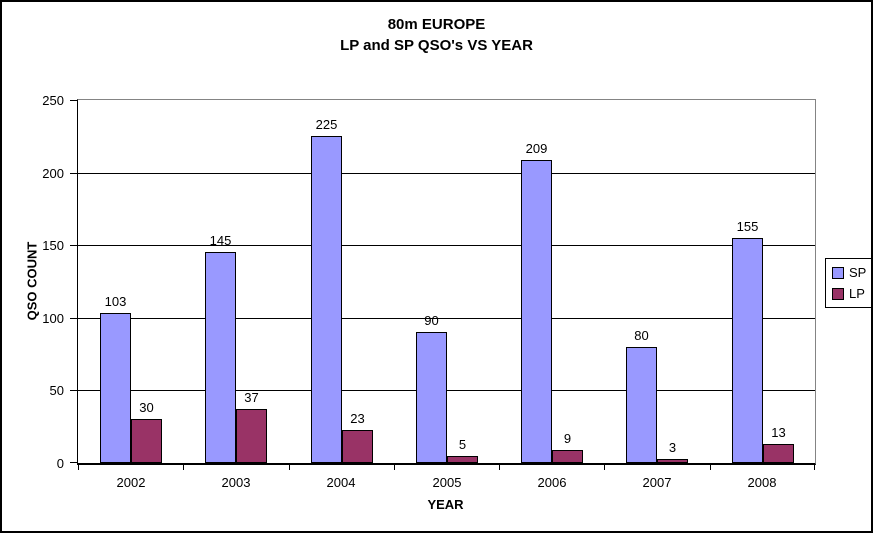 The width and height of the screenshot is (873, 533). Describe the element at coordinates (552, 482) in the screenshot. I see `x-category-label: 2006` at that location.